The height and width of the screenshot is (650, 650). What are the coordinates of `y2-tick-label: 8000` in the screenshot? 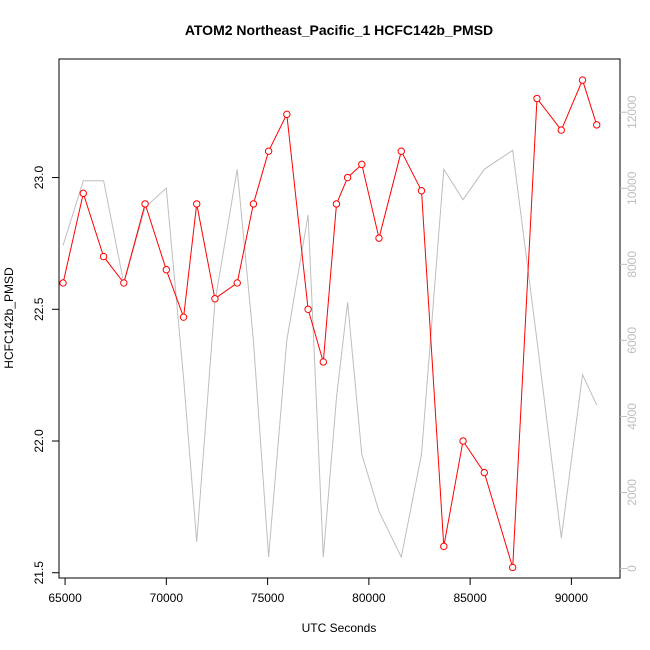 It's located at (632, 264).